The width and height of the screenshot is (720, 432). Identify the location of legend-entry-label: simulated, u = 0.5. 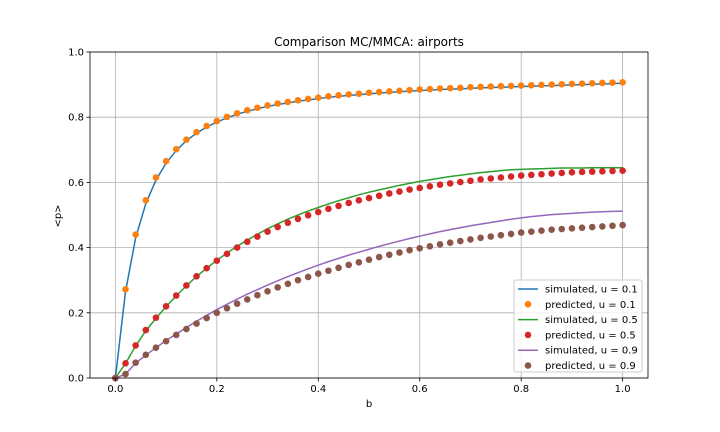
(591, 320).